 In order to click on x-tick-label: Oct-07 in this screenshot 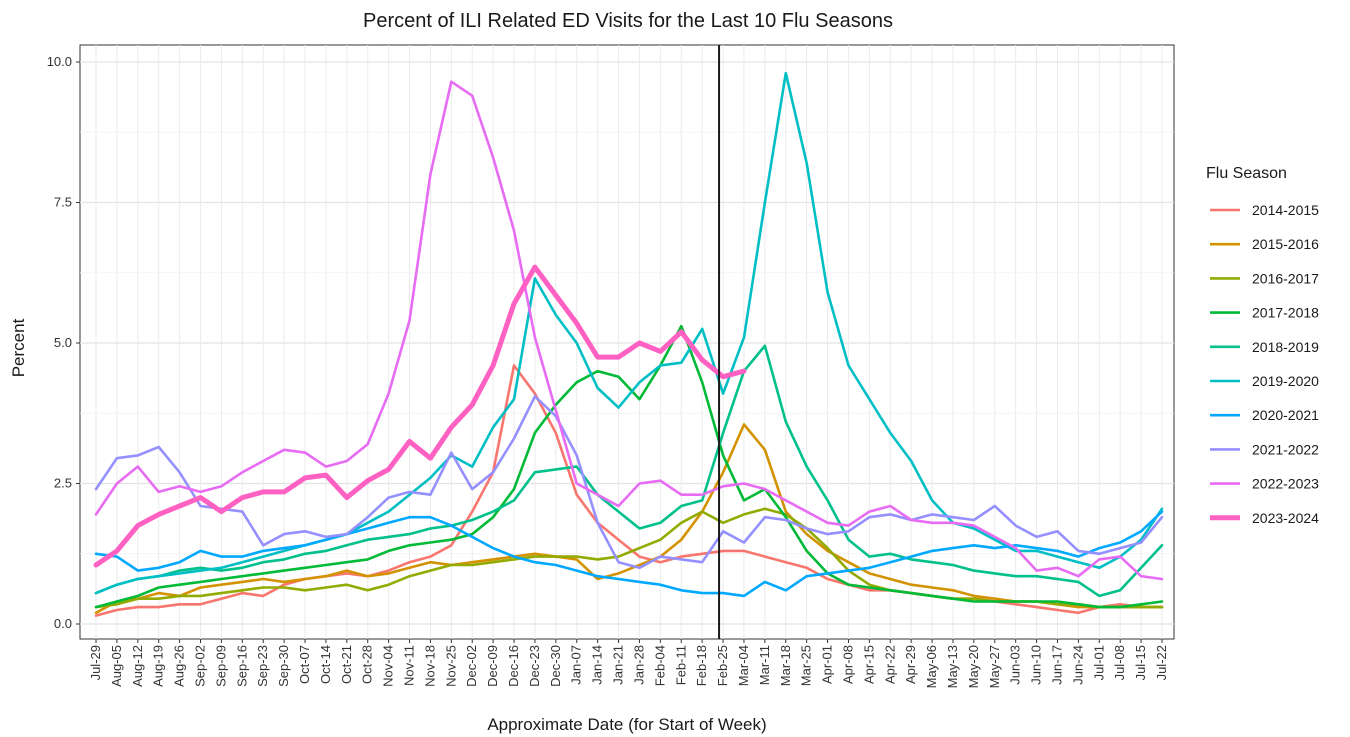, I will do `click(304, 664)`.